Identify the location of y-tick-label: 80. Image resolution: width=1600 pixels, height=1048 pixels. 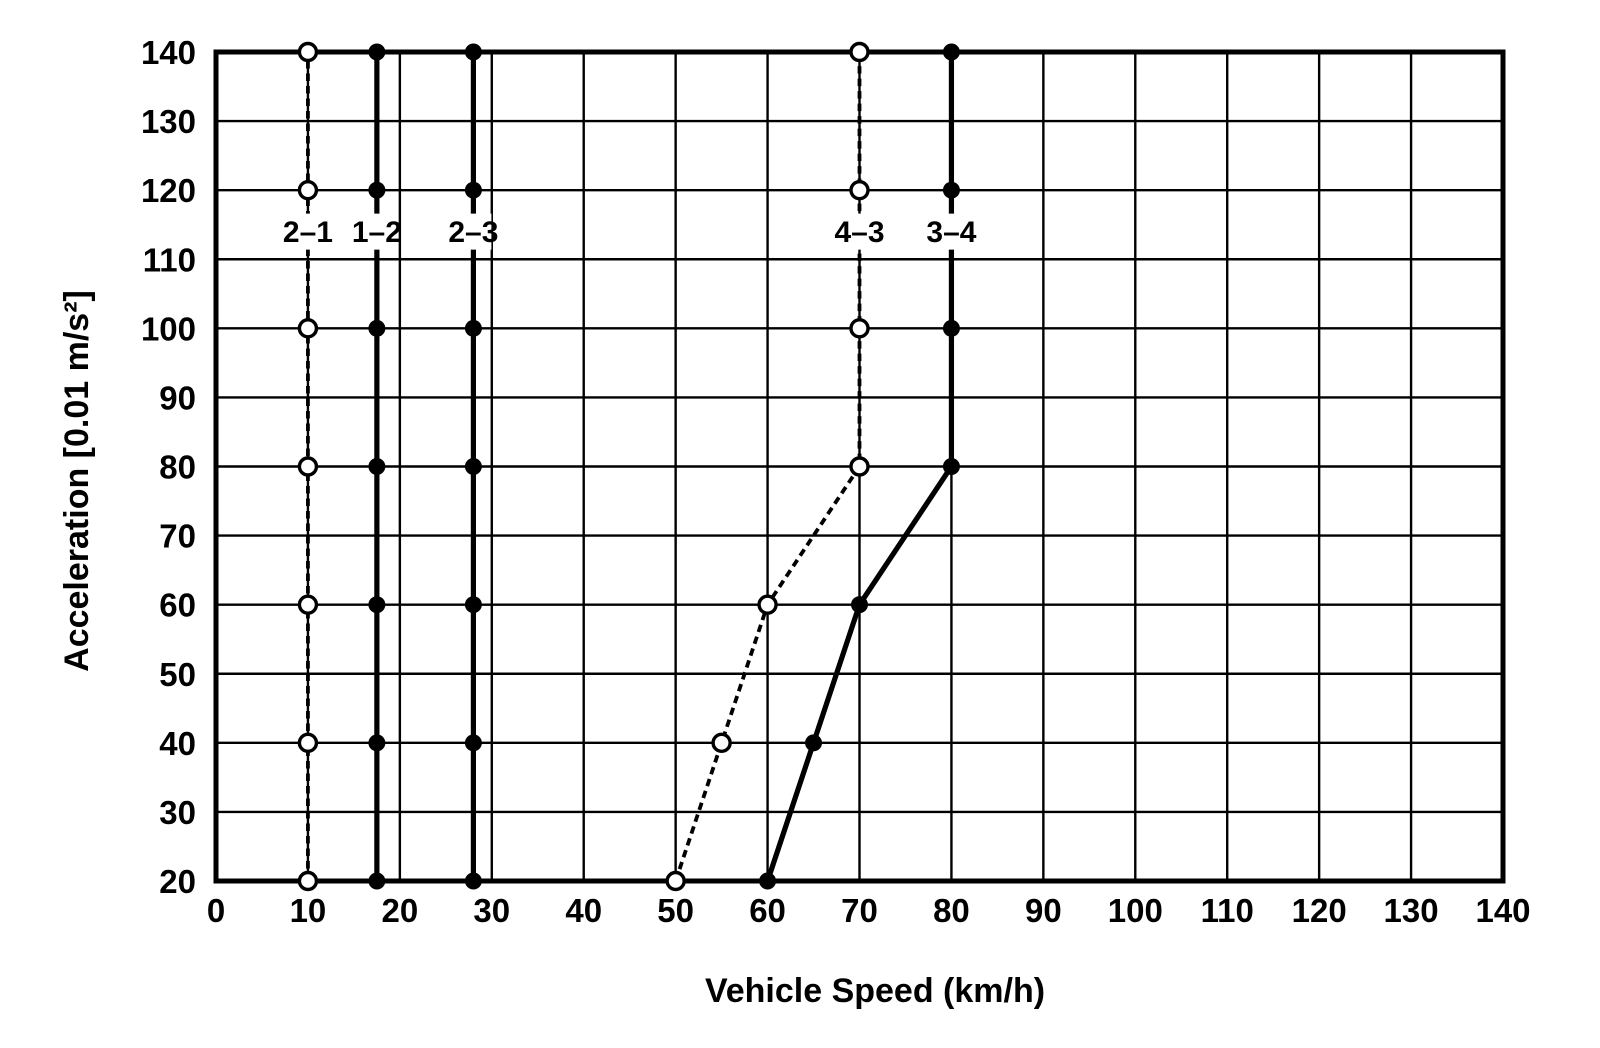
(177, 467).